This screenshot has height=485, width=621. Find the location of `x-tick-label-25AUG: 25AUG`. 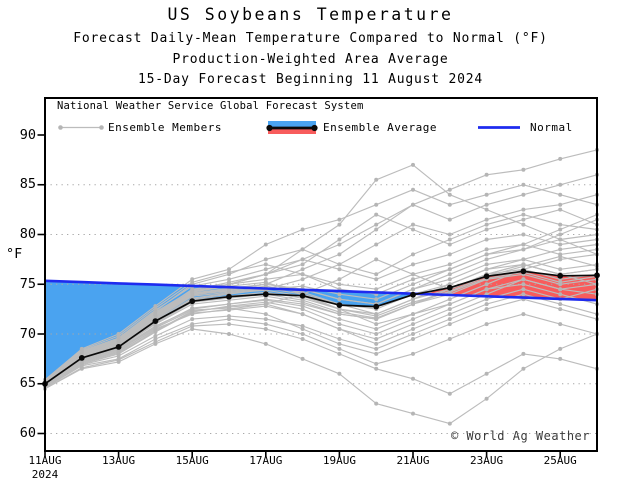

x-tick-label-25AUG: 25AUG is located at coordinates (560, 460).